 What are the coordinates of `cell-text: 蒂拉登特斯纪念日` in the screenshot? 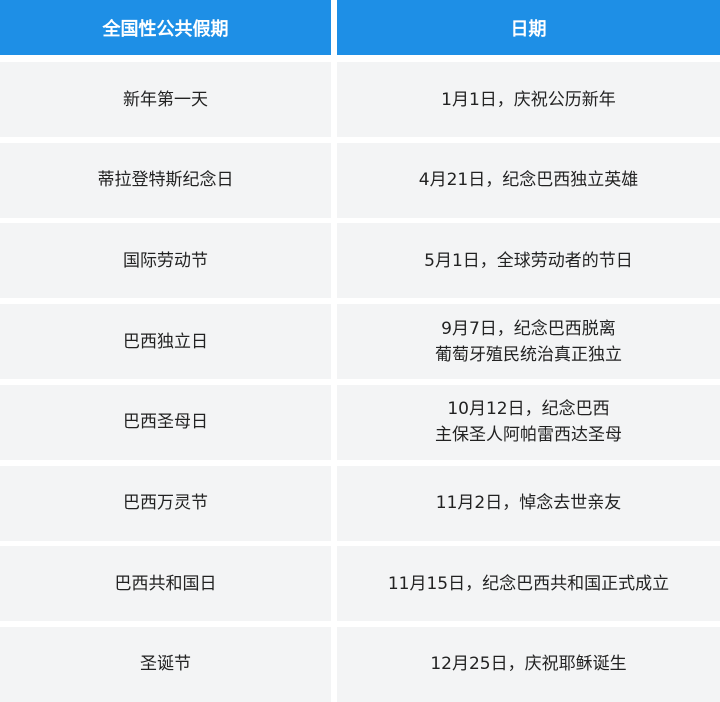 It's located at (165, 180).